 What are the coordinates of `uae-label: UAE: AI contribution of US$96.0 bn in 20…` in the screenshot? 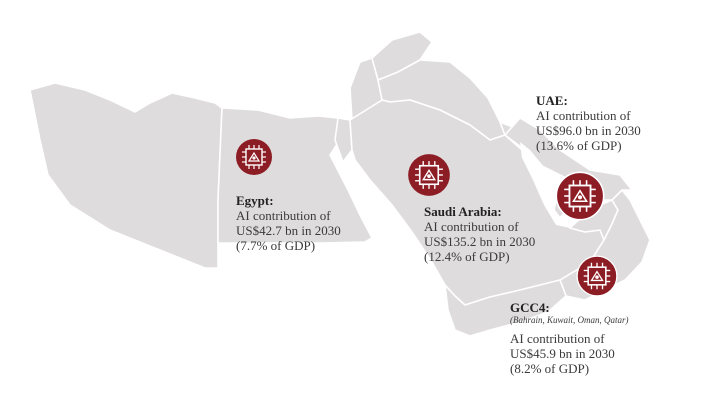 It's located at (588, 123).